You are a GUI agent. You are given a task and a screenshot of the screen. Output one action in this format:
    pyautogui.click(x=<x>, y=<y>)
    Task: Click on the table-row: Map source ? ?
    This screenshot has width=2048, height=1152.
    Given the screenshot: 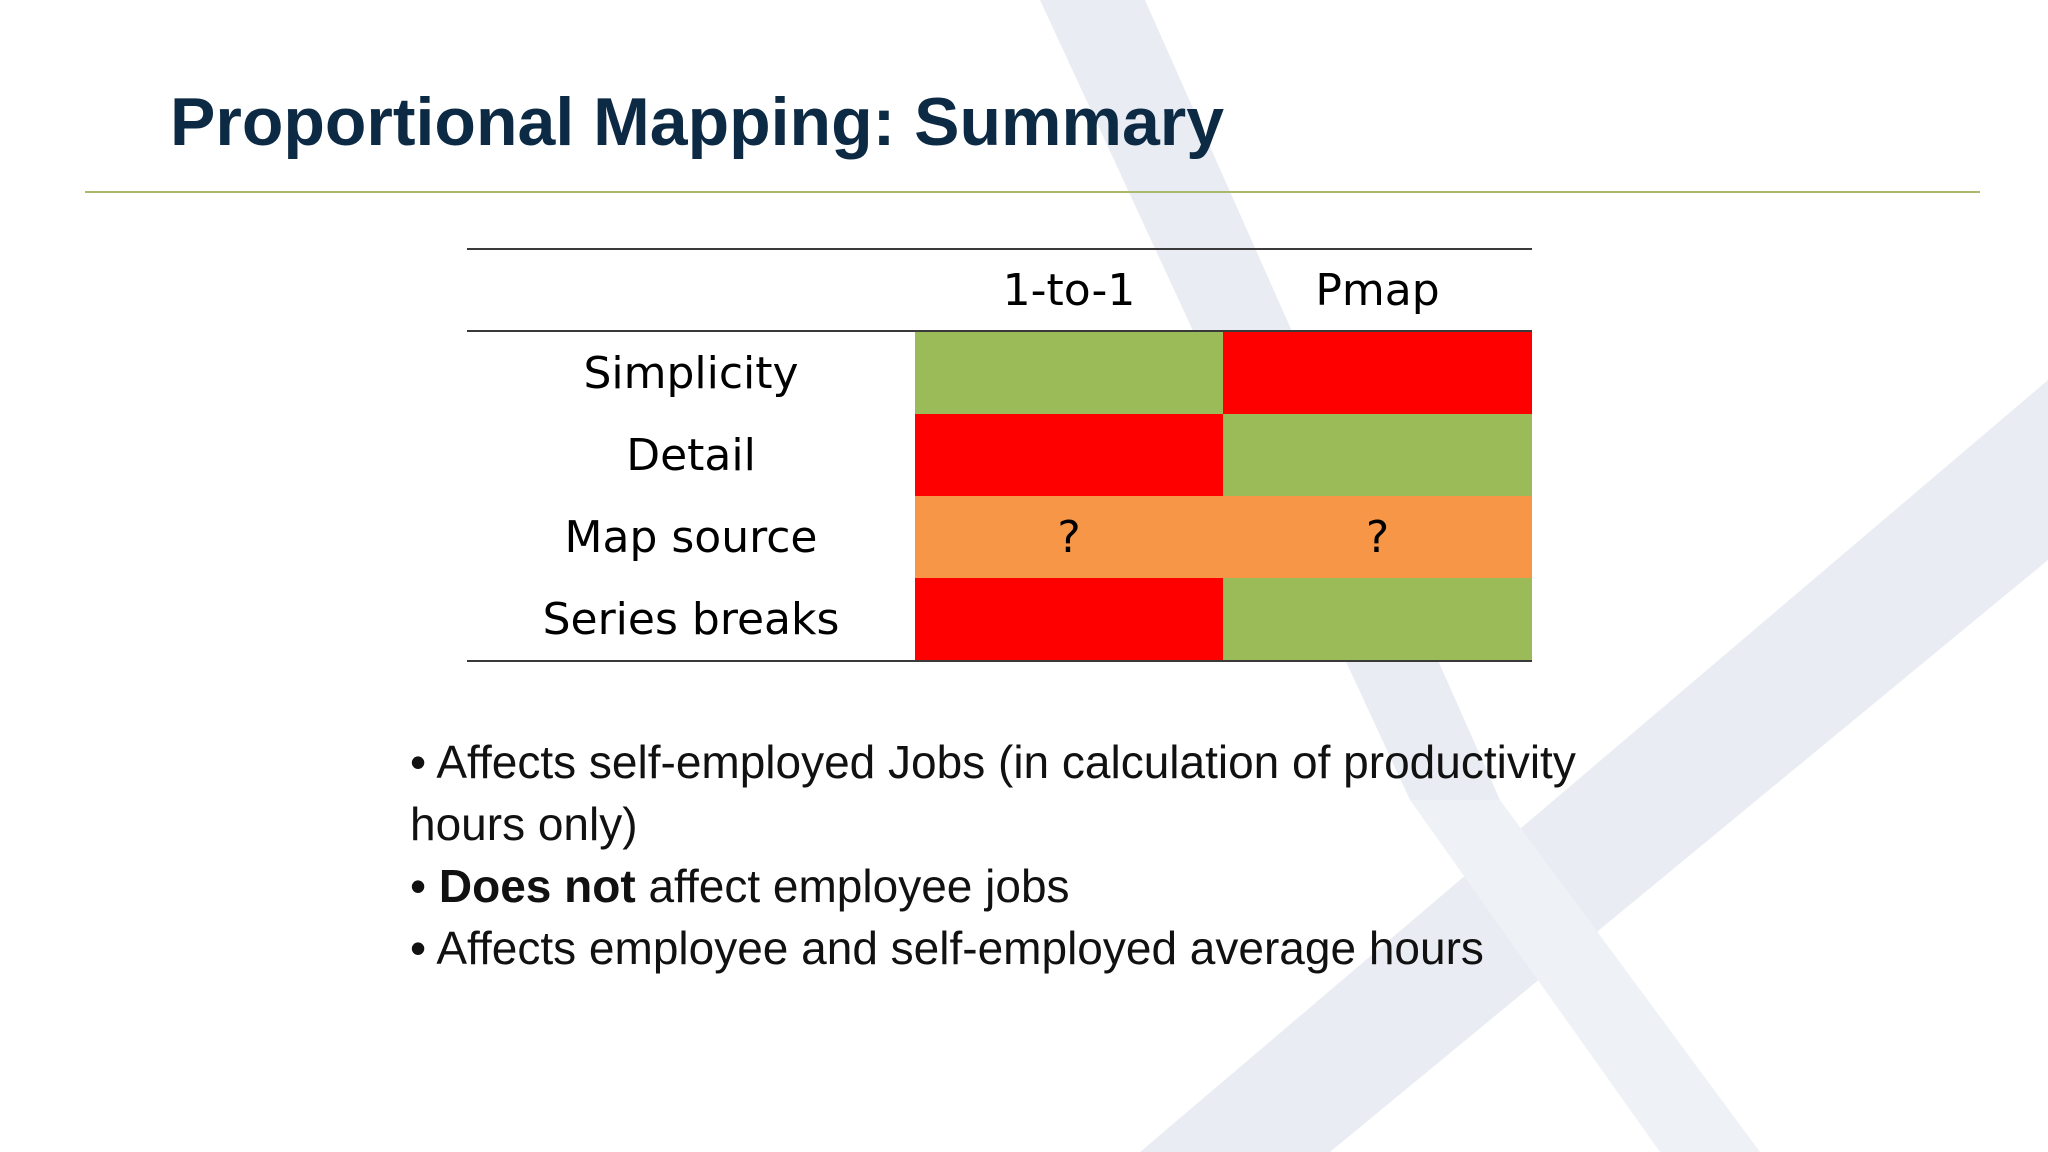 What is the action you would take?
    pyautogui.click(x=999, y=537)
    